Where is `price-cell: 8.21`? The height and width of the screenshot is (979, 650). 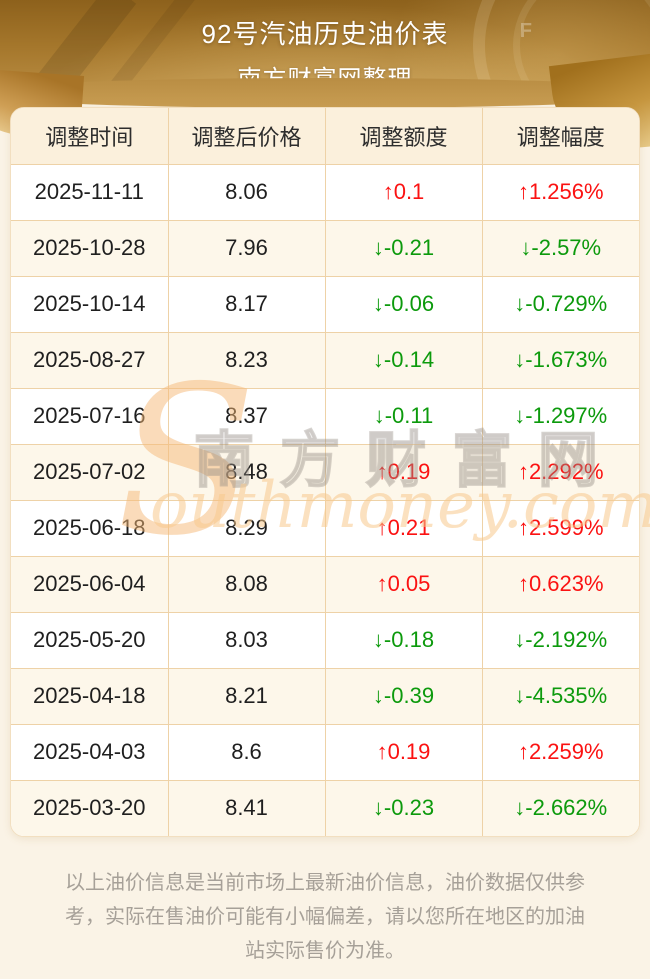
price-cell: 8.21 is located at coordinates (247, 696).